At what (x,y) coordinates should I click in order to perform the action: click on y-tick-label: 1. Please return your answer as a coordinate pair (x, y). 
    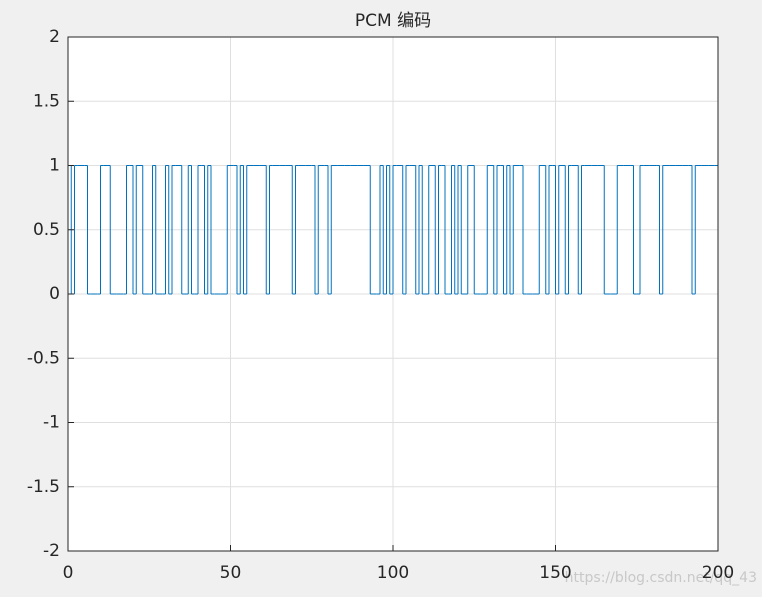
    Looking at the image, I should click on (54, 166).